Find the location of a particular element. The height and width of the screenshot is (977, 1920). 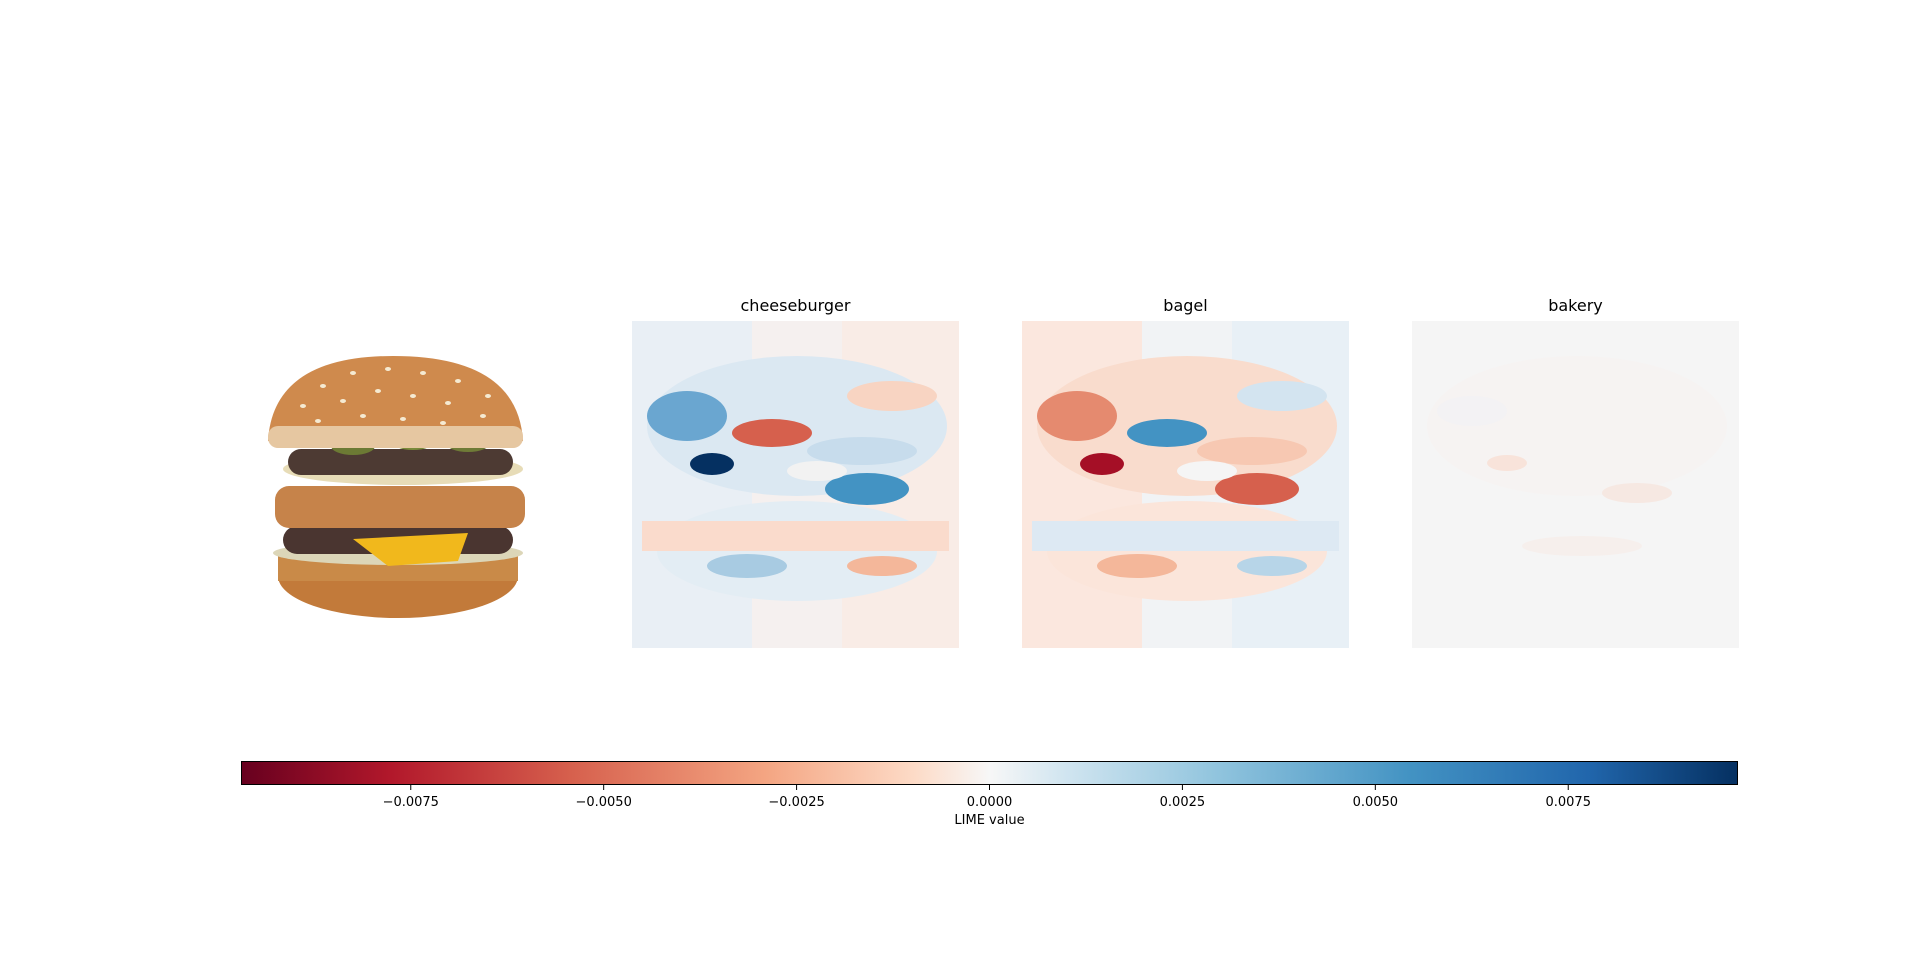

lime-map-bakery is located at coordinates (1575, 484).